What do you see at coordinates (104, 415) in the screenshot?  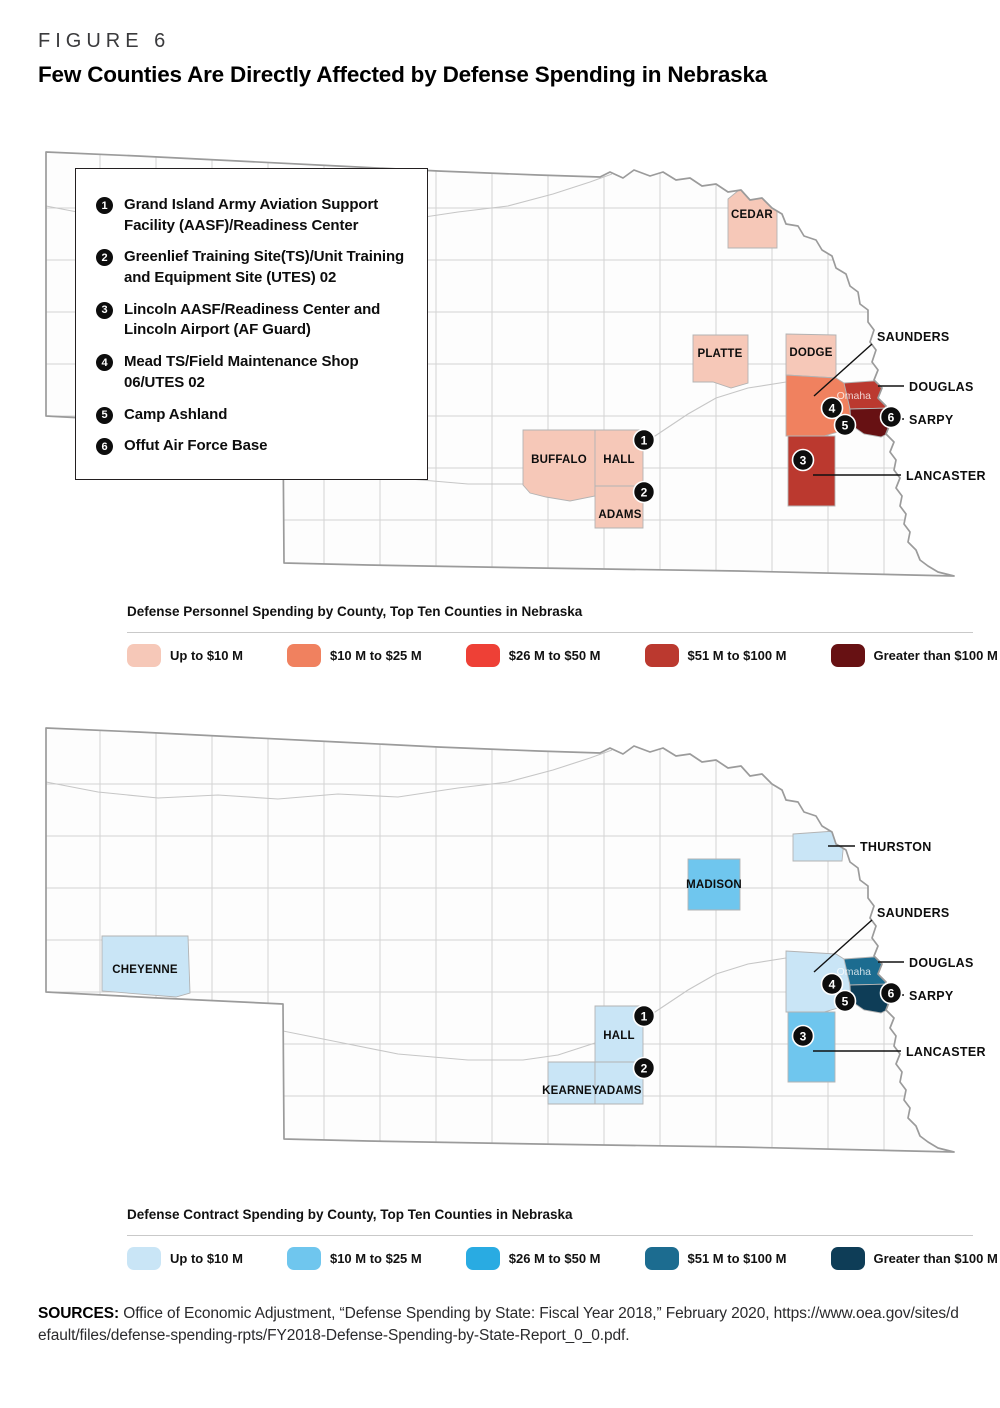 I see `site-key-badge-5: 5` at bounding box center [104, 415].